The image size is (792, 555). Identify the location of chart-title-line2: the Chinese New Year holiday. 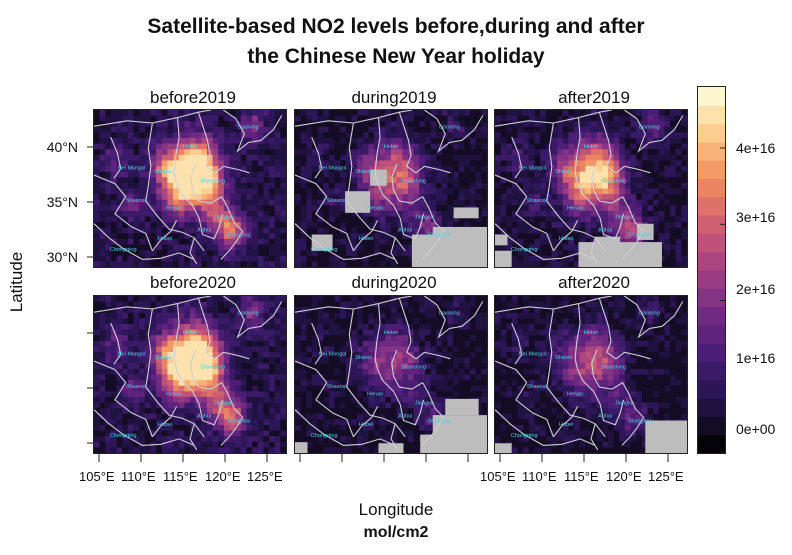
(396, 56).